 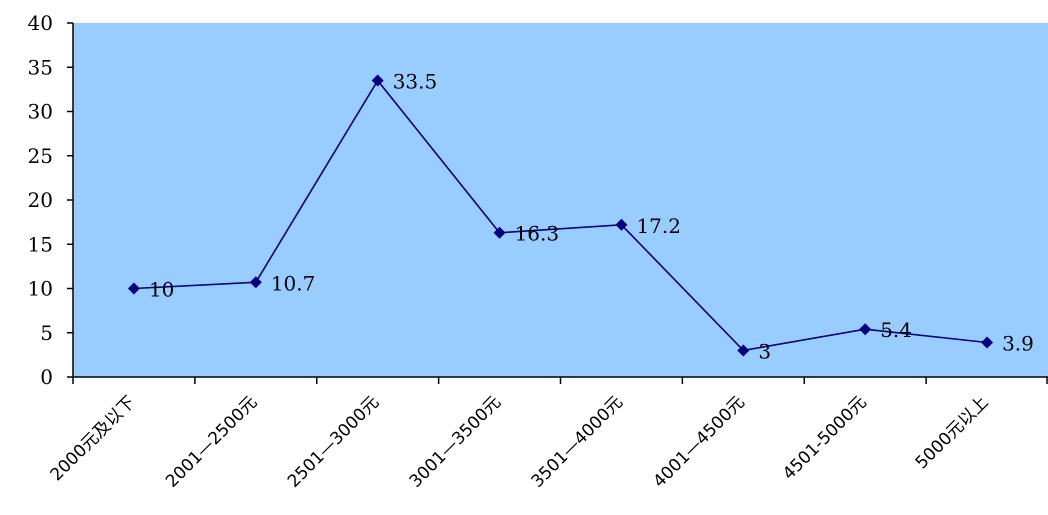 What do you see at coordinates (952, 432) in the screenshot?
I see `x-tick-label: 5000元以上` at bounding box center [952, 432].